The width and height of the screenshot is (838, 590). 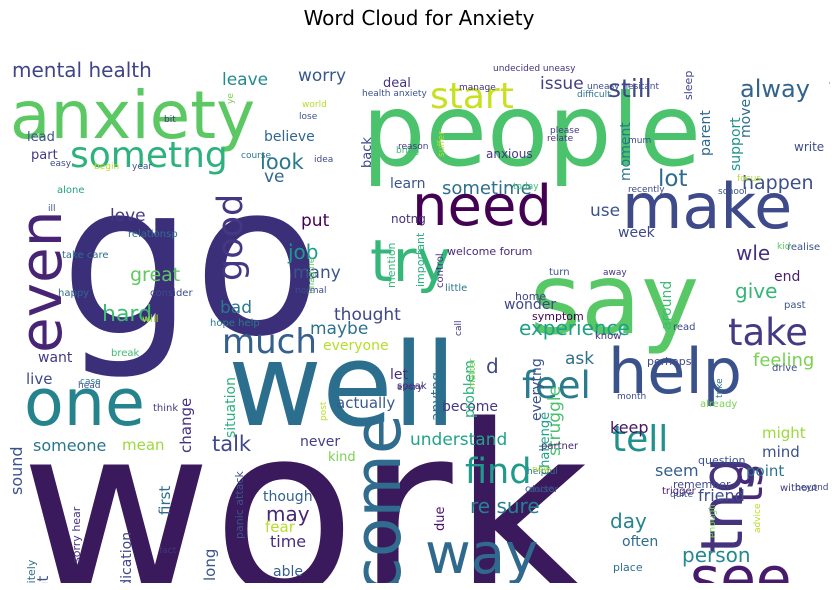 I want to click on cloud-word-great: great, so click(x=155, y=275).